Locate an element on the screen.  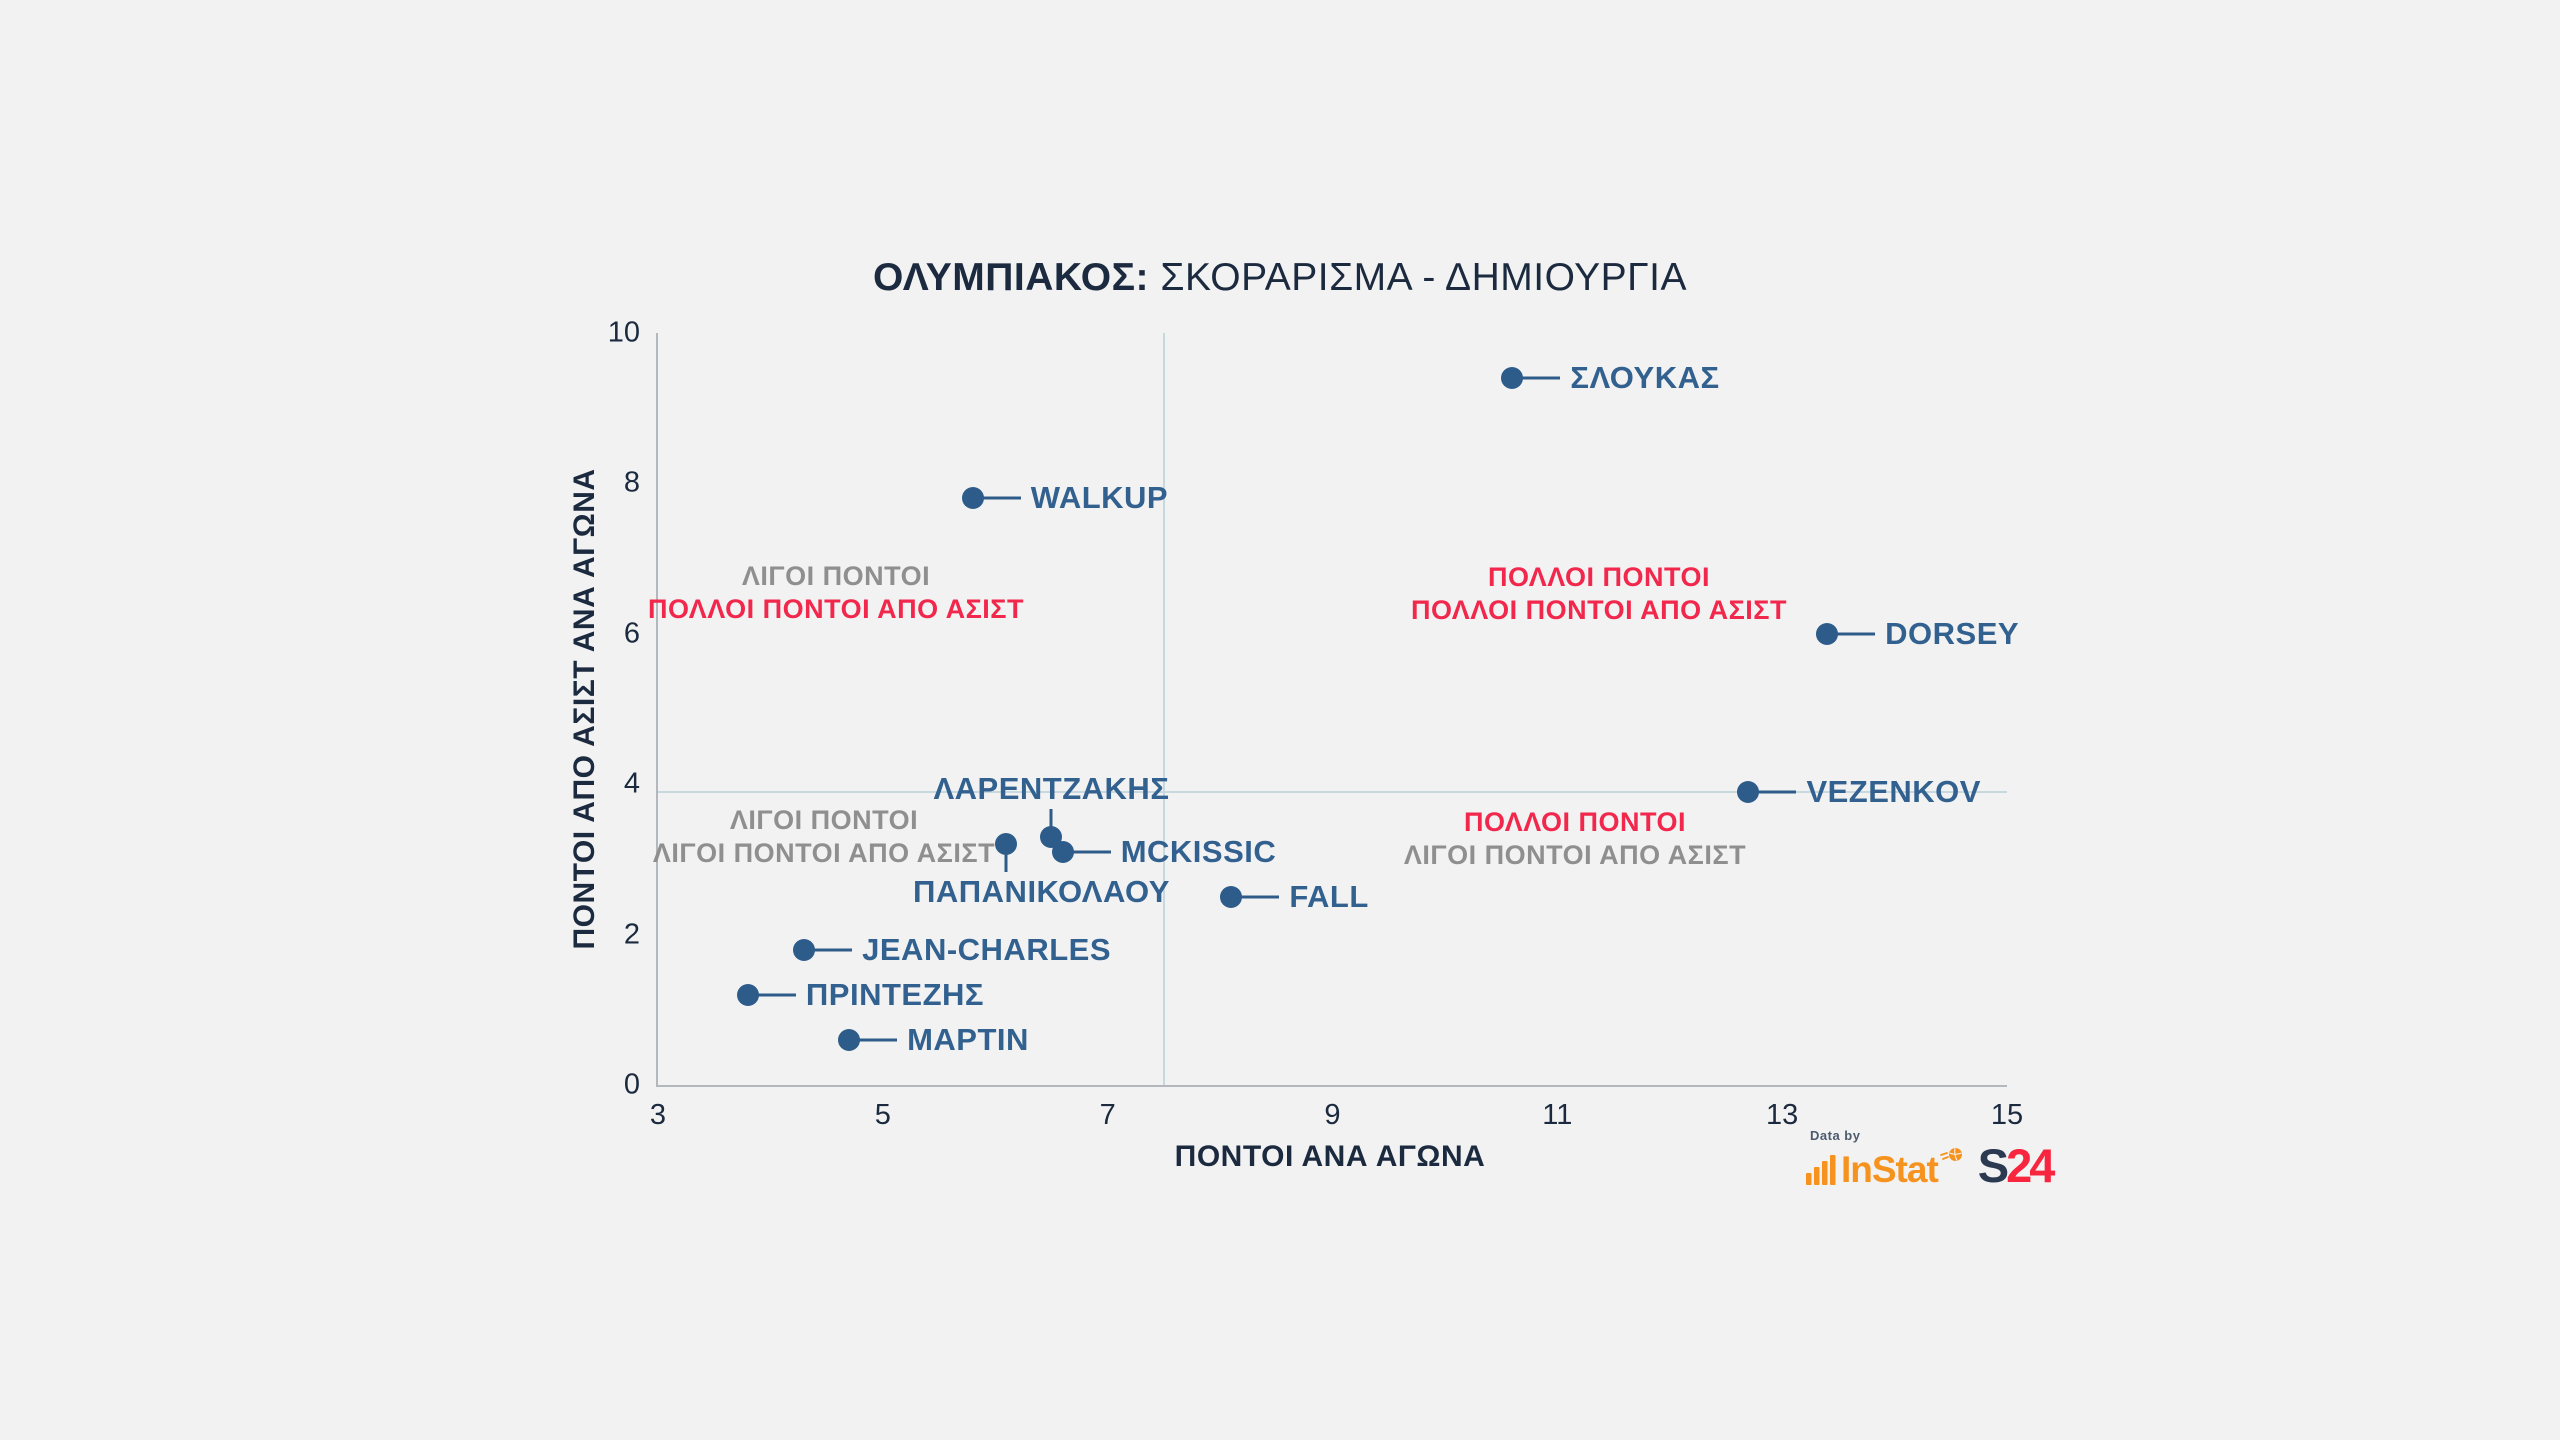
y-tick-2: 2 is located at coordinates (631, 934).